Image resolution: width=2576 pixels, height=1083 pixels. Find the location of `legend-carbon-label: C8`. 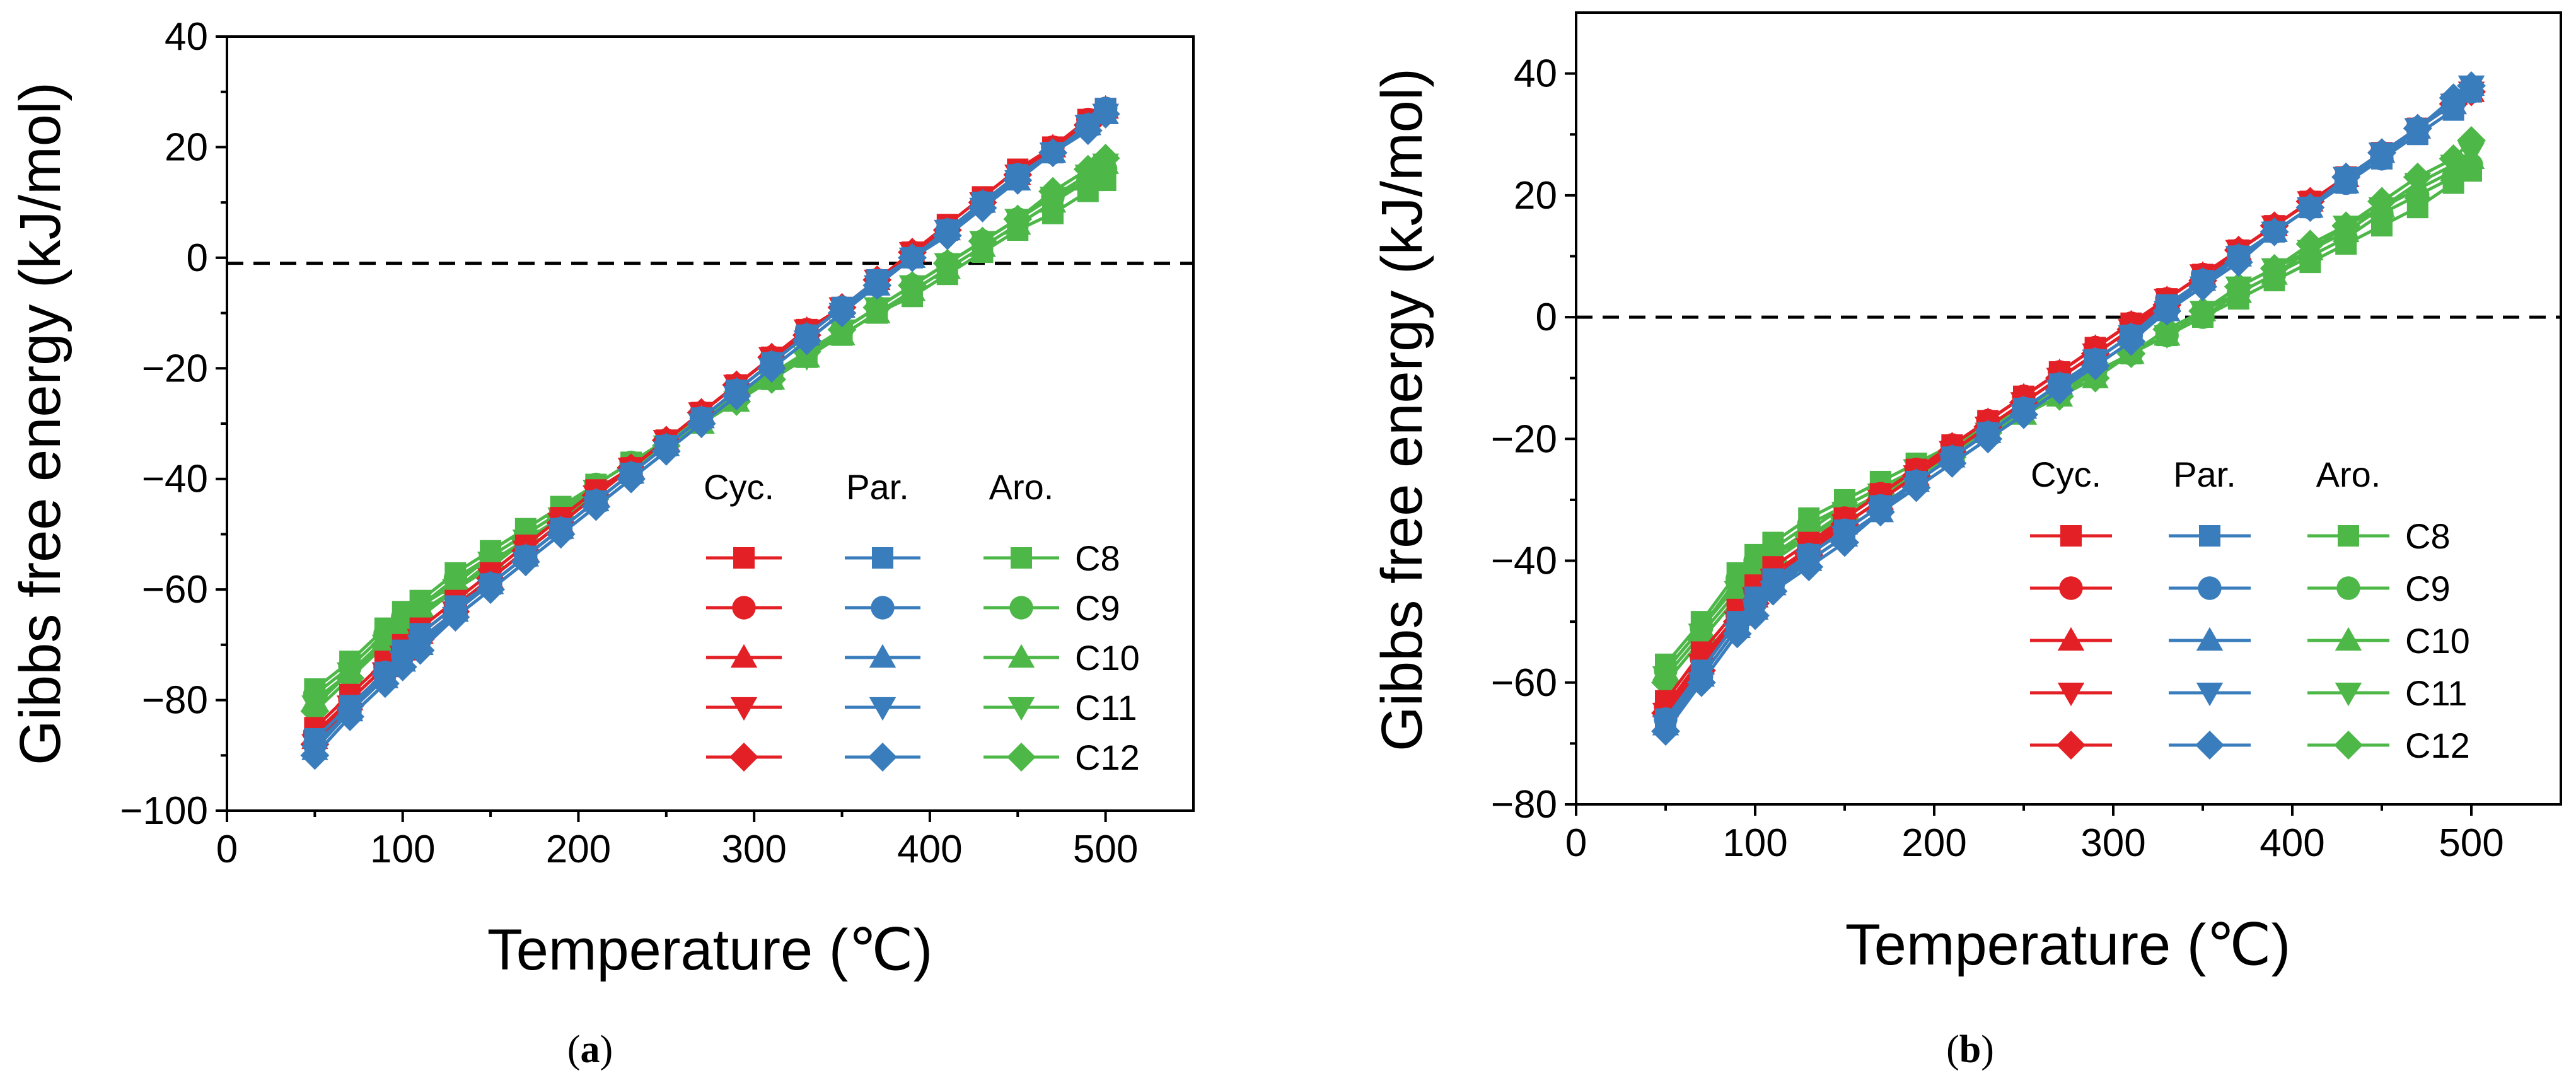

legend-carbon-label: C8 is located at coordinates (2428, 536).